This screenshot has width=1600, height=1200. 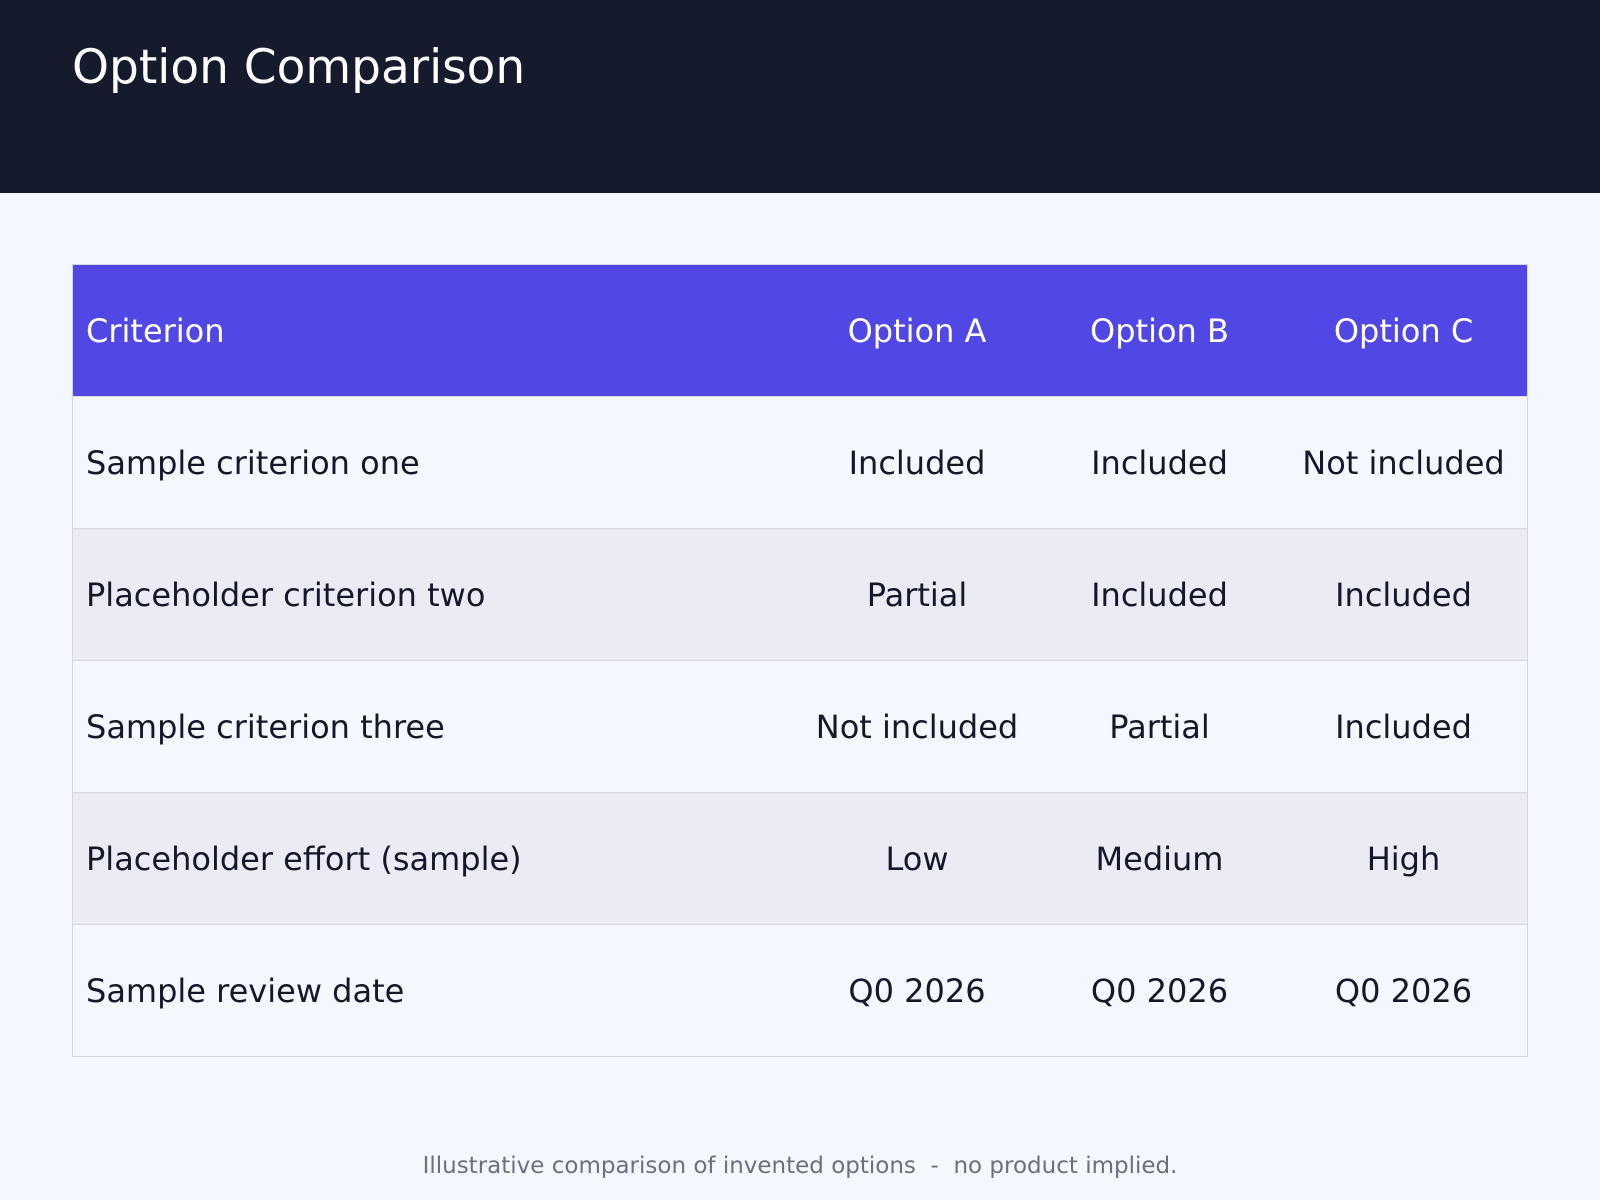 What do you see at coordinates (1403, 990) in the screenshot?
I see `option-c-cell: Q0 2026` at bounding box center [1403, 990].